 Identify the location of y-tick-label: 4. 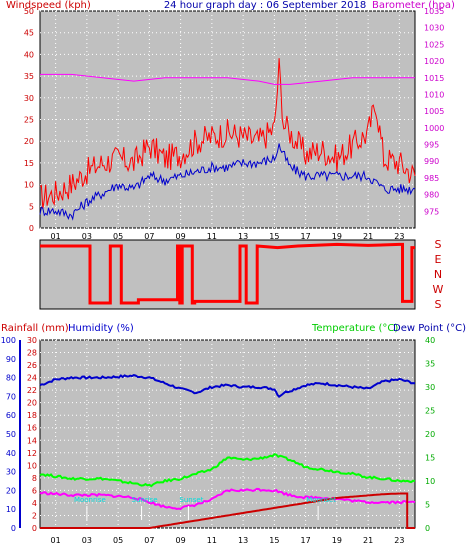
(34, 503).